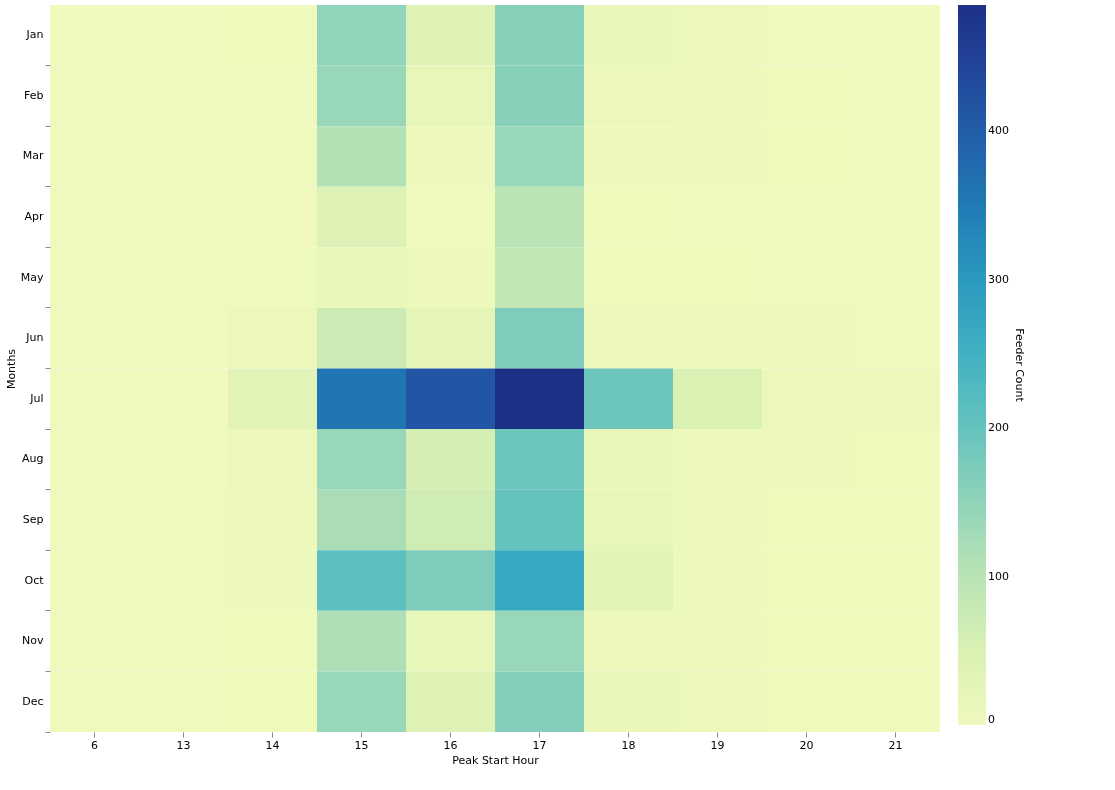 The width and height of the screenshot is (1115, 790). What do you see at coordinates (33, 641) in the screenshot?
I see `y-tick-label: Nov` at bounding box center [33, 641].